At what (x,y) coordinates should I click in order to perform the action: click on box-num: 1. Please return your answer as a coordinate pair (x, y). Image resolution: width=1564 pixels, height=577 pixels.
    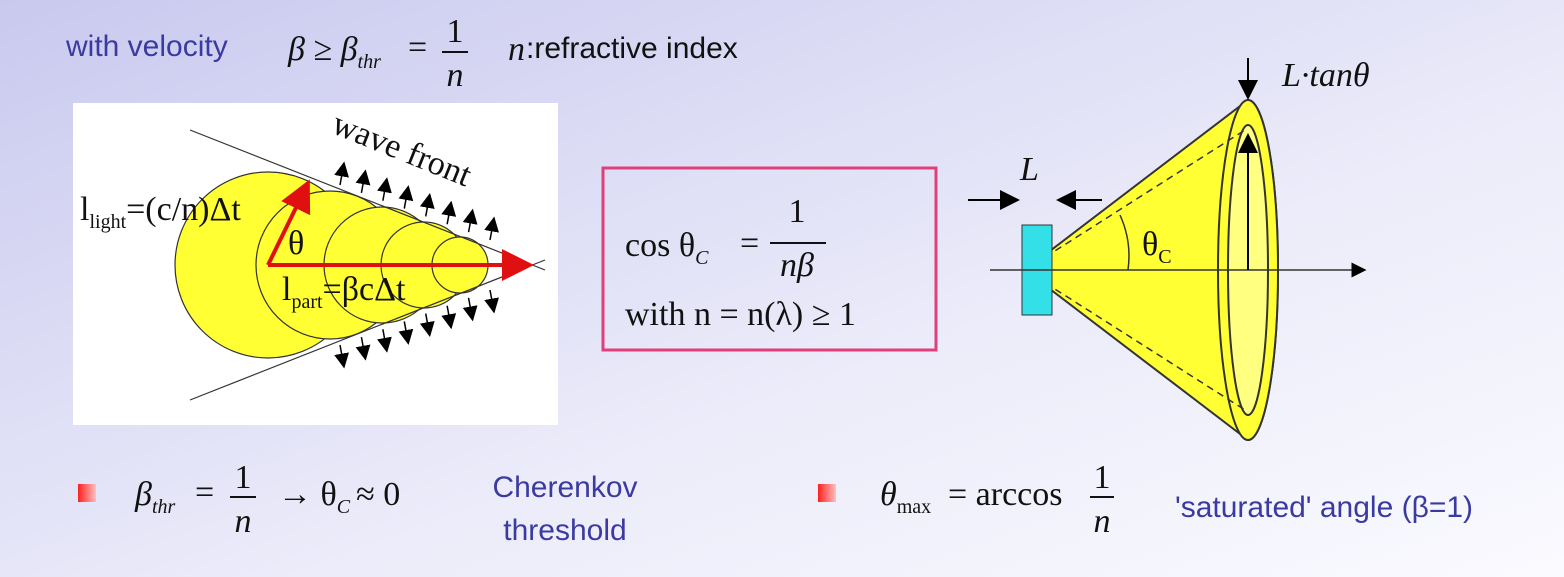
    Looking at the image, I should click on (797, 211).